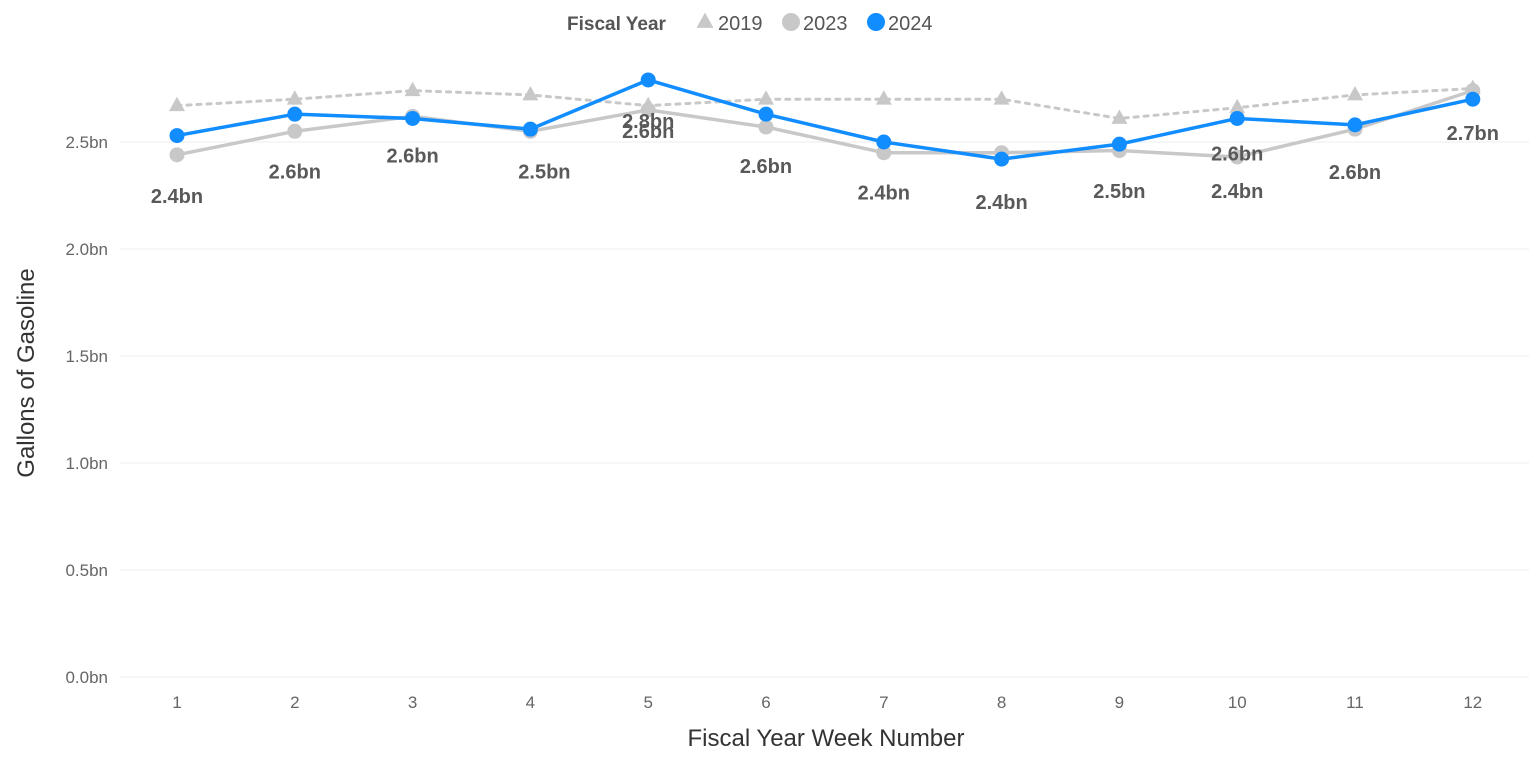  Describe the element at coordinates (1472, 702) in the screenshot. I see `x-tick-label: 12` at that location.